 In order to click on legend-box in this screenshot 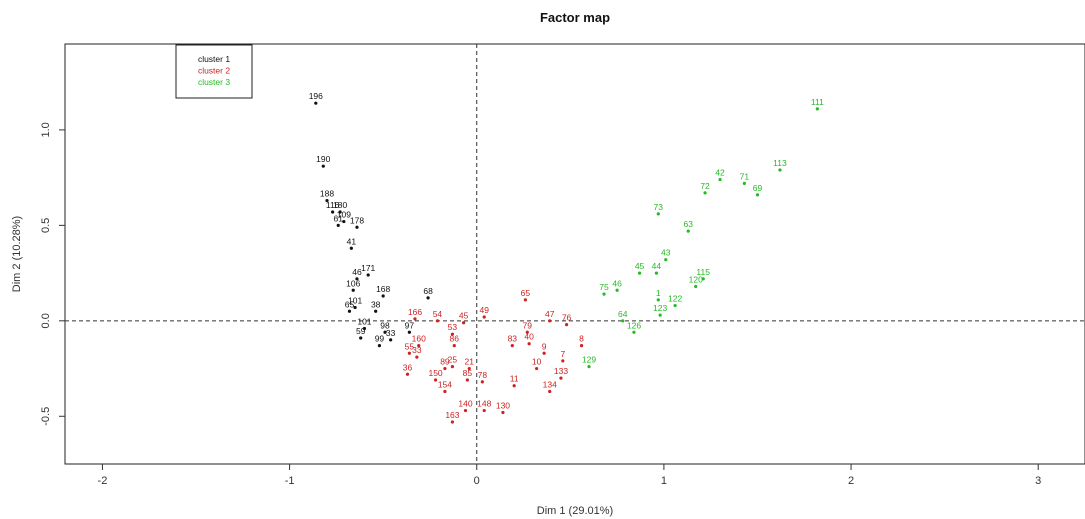, I will do `click(214, 71)`.